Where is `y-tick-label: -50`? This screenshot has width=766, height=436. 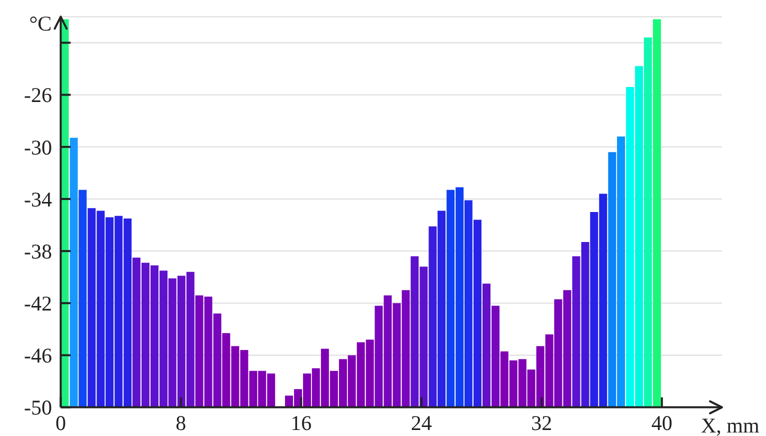 y-tick-label: -50 is located at coordinates (38, 408).